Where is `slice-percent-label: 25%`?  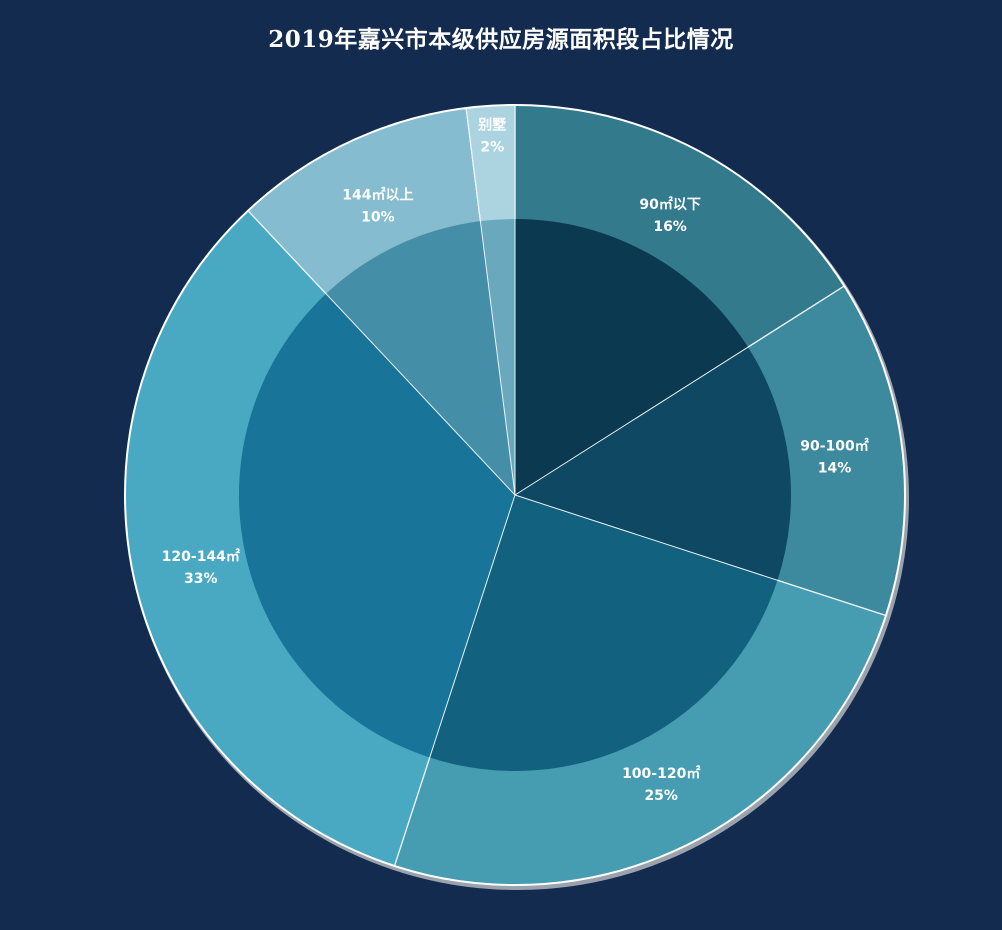 slice-percent-label: 25% is located at coordinates (661, 796).